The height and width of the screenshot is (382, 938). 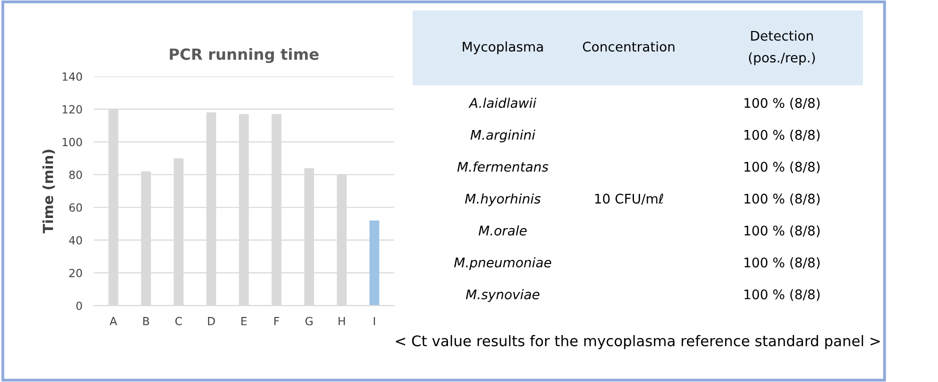 What do you see at coordinates (502, 167) in the screenshot?
I see `text: M.fermentans` at bounding box center [502, 167].